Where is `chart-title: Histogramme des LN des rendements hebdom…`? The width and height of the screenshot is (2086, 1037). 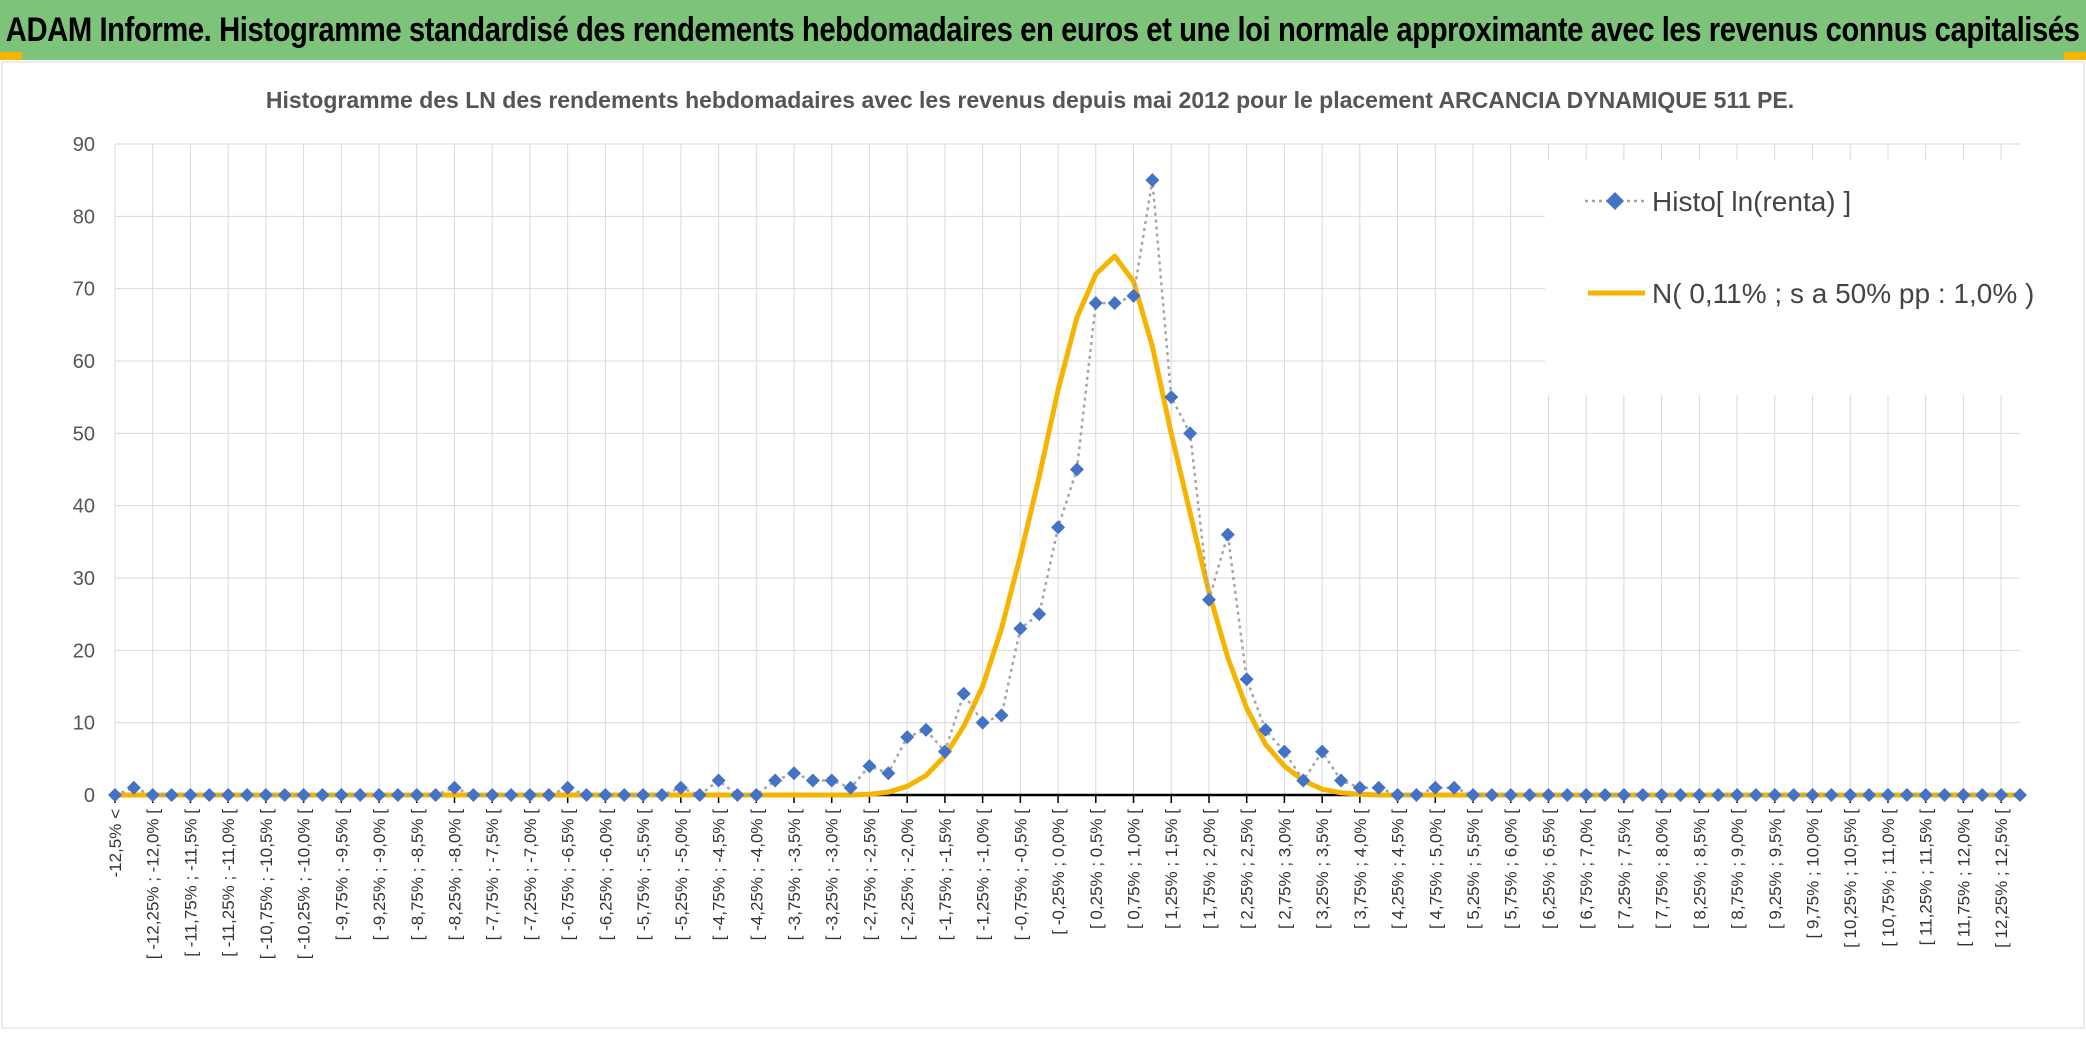
chart-title: Histogramme des LN des rendements hebdom… is located at coordinates (1030, 100).